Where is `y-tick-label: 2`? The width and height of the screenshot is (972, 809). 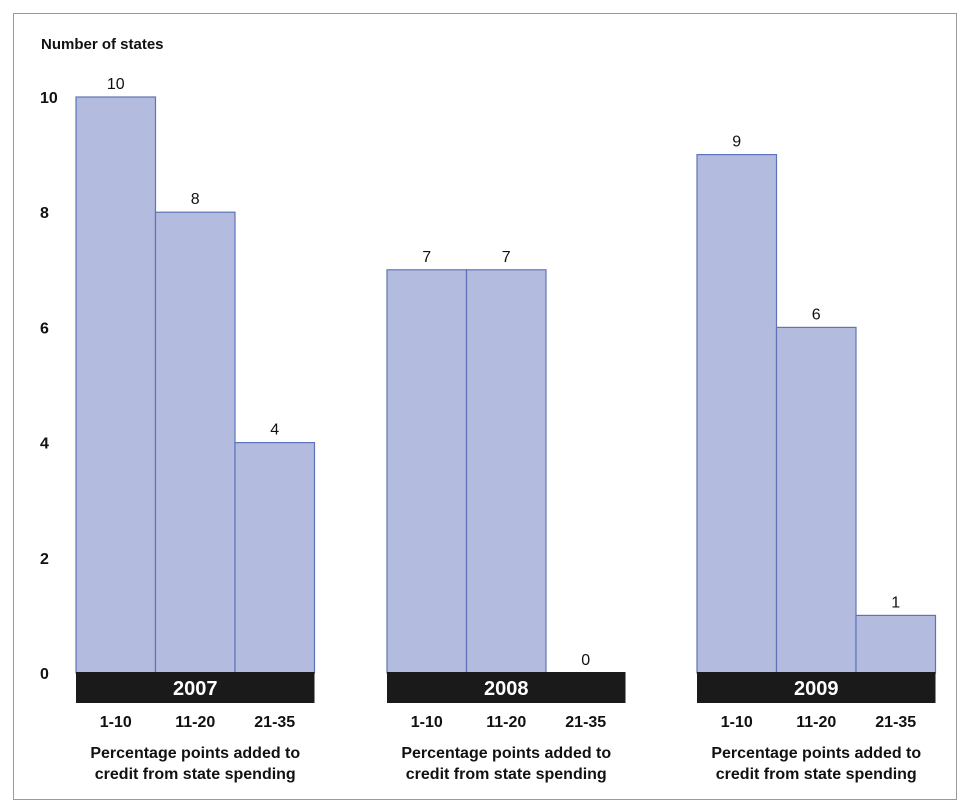 y-tick-label: 2 is located at coordinates (44, 559).